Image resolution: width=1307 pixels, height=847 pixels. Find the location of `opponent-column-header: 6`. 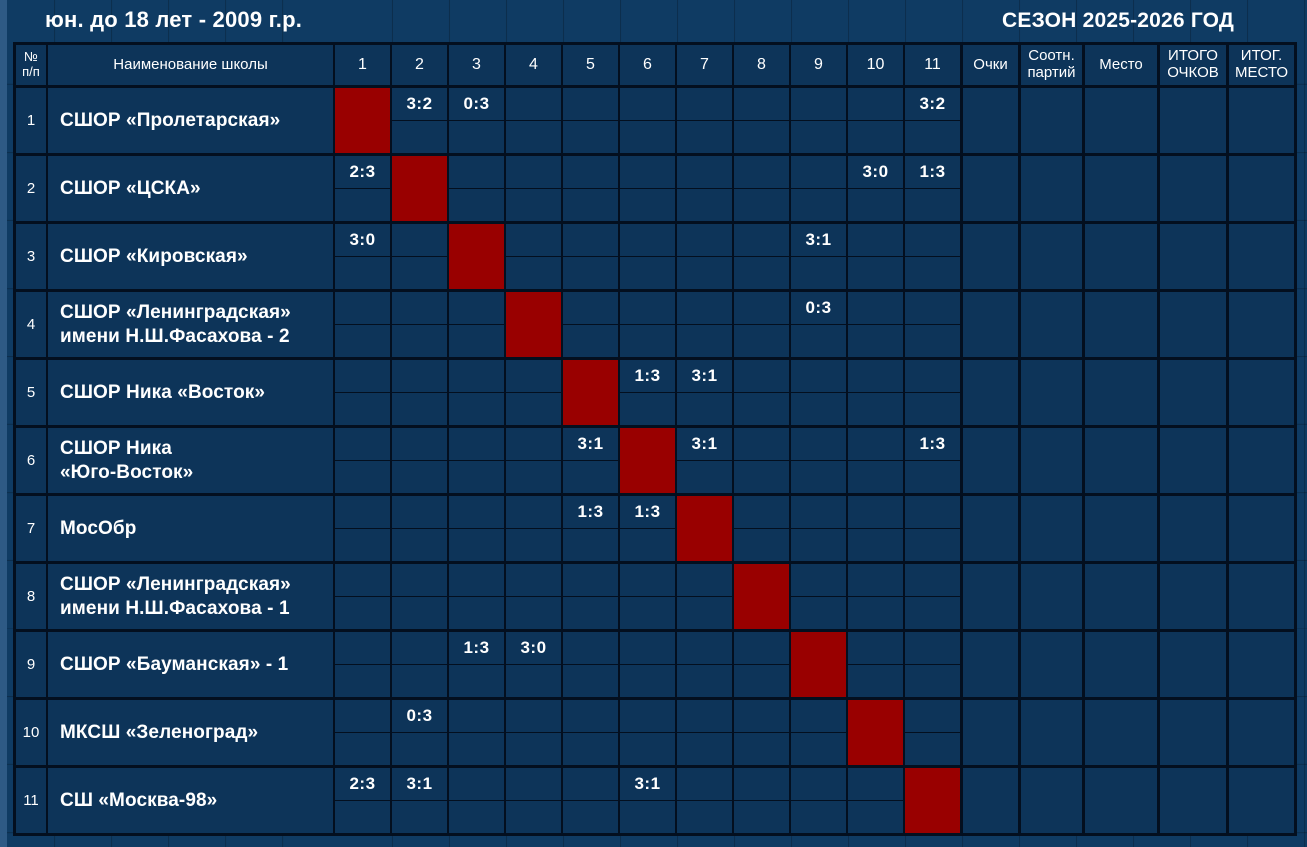

opponent-column-header: 6 is located at coordinates (646, 65).